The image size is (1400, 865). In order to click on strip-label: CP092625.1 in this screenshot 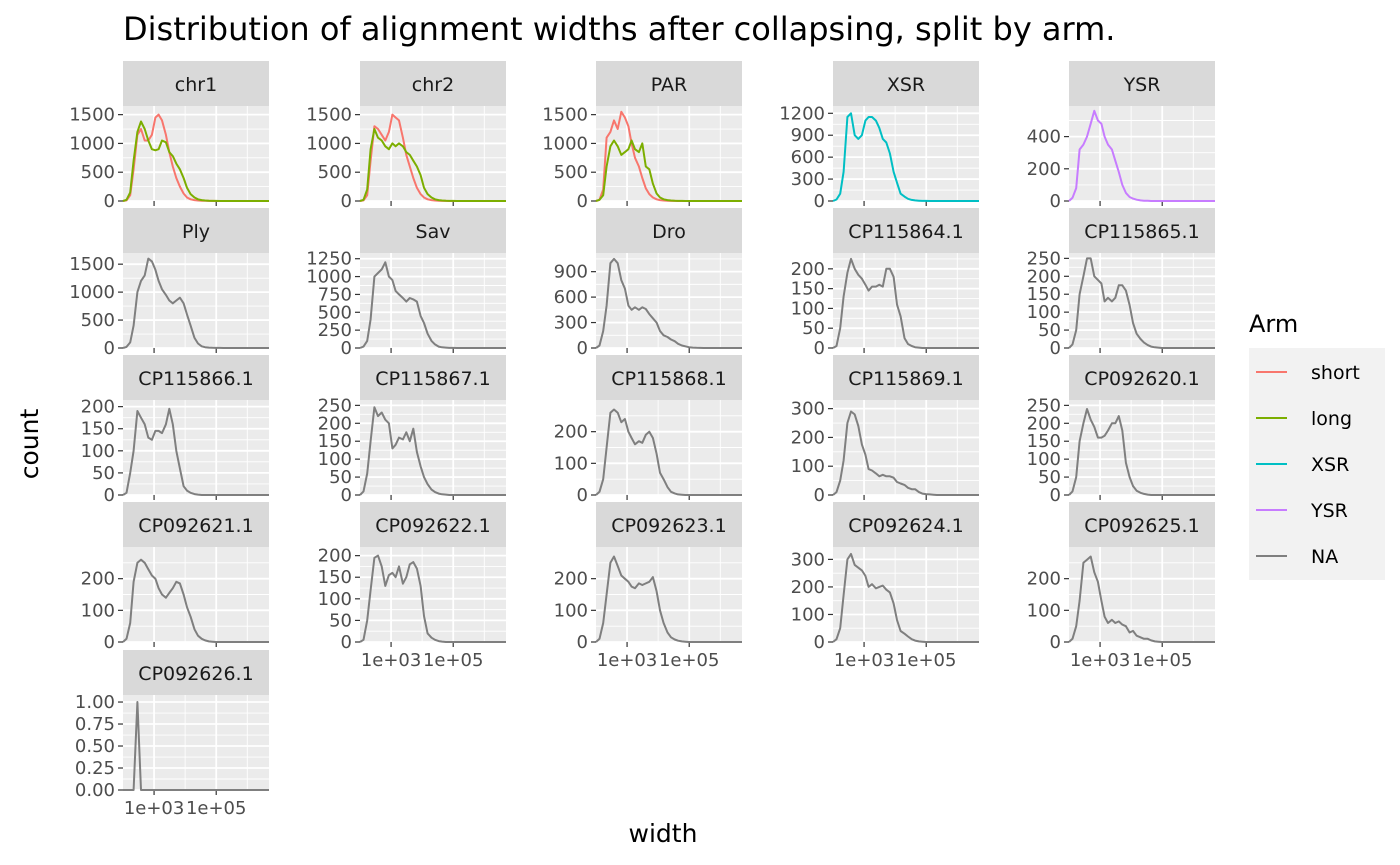, I will do `click(1141, 526)`.